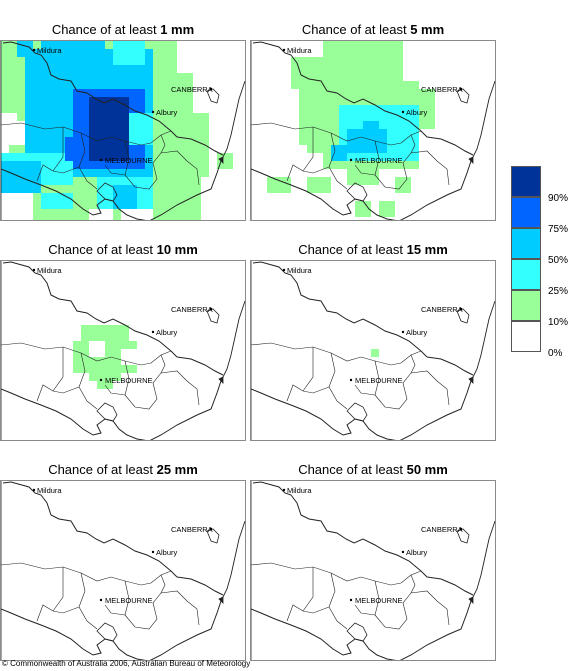 This screenshot has height=671, width=570. What do you see at coordinates (450, 146) in the screenshot?
I see `state-border-east` at bounding box center [450, 146].